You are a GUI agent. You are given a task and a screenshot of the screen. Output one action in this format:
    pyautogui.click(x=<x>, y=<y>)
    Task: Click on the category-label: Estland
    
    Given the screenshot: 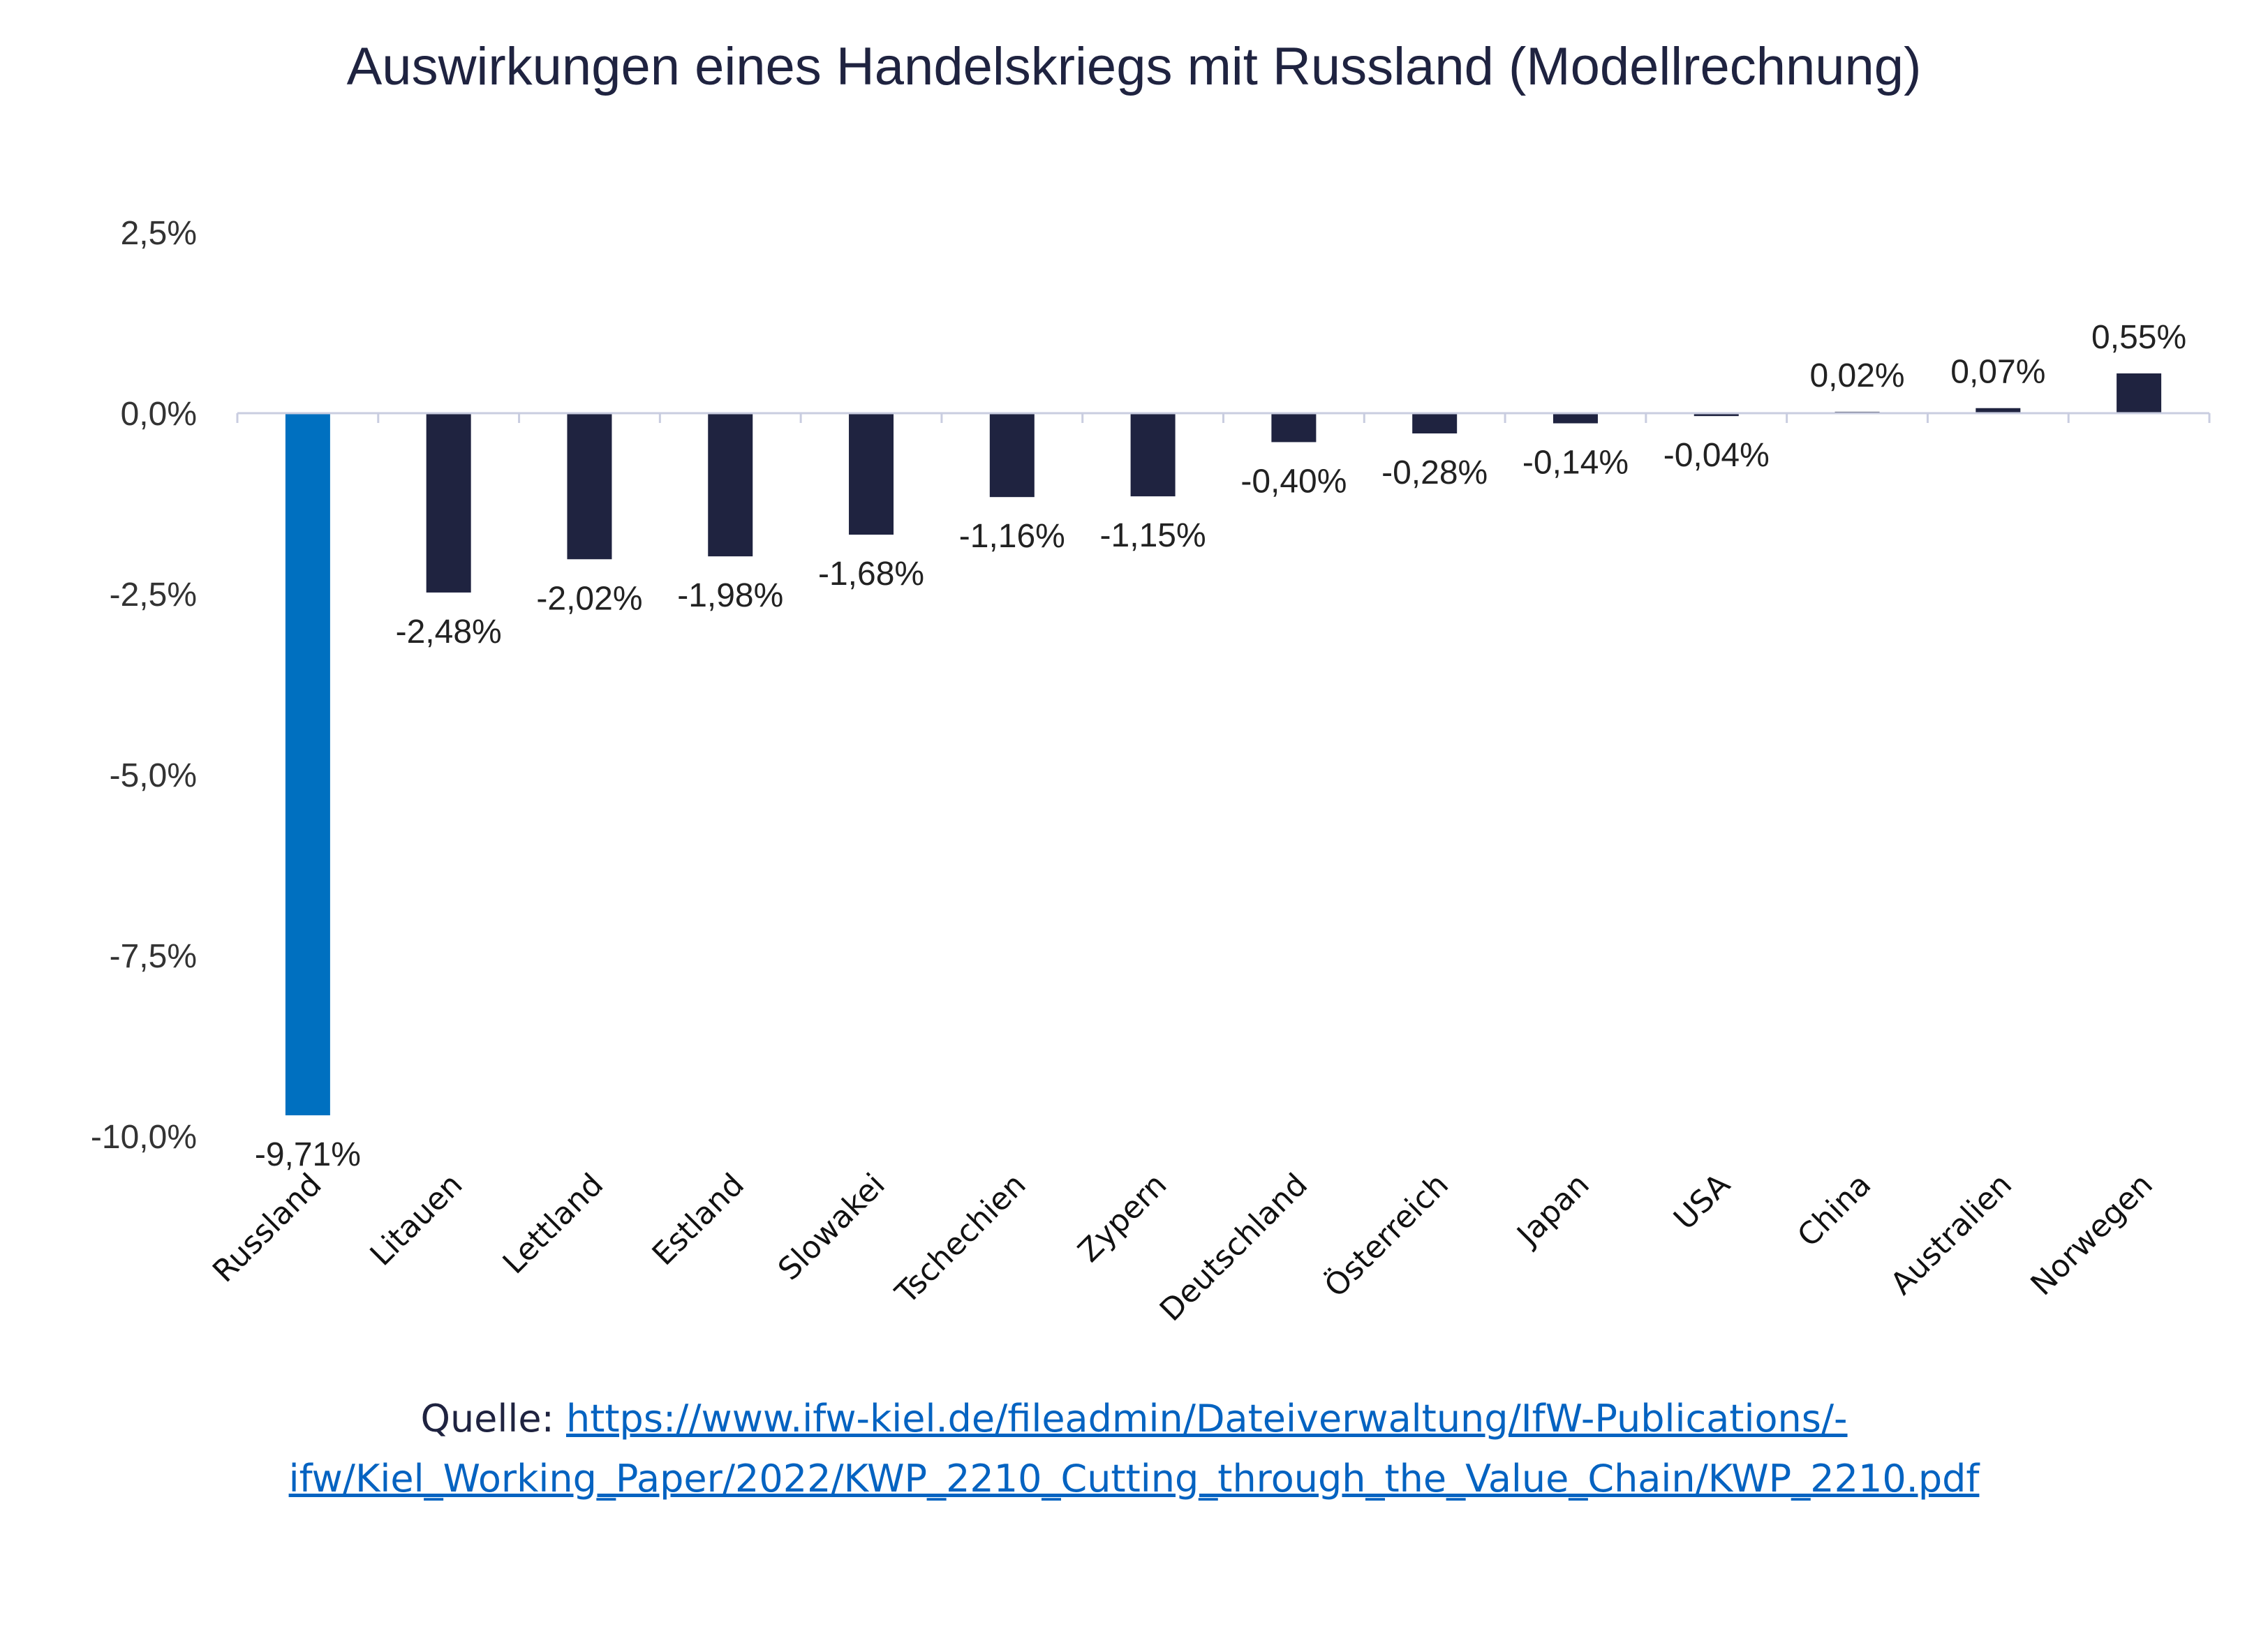 What is the action you would take?
    pyautogui.click(x=698, y=1219)
    